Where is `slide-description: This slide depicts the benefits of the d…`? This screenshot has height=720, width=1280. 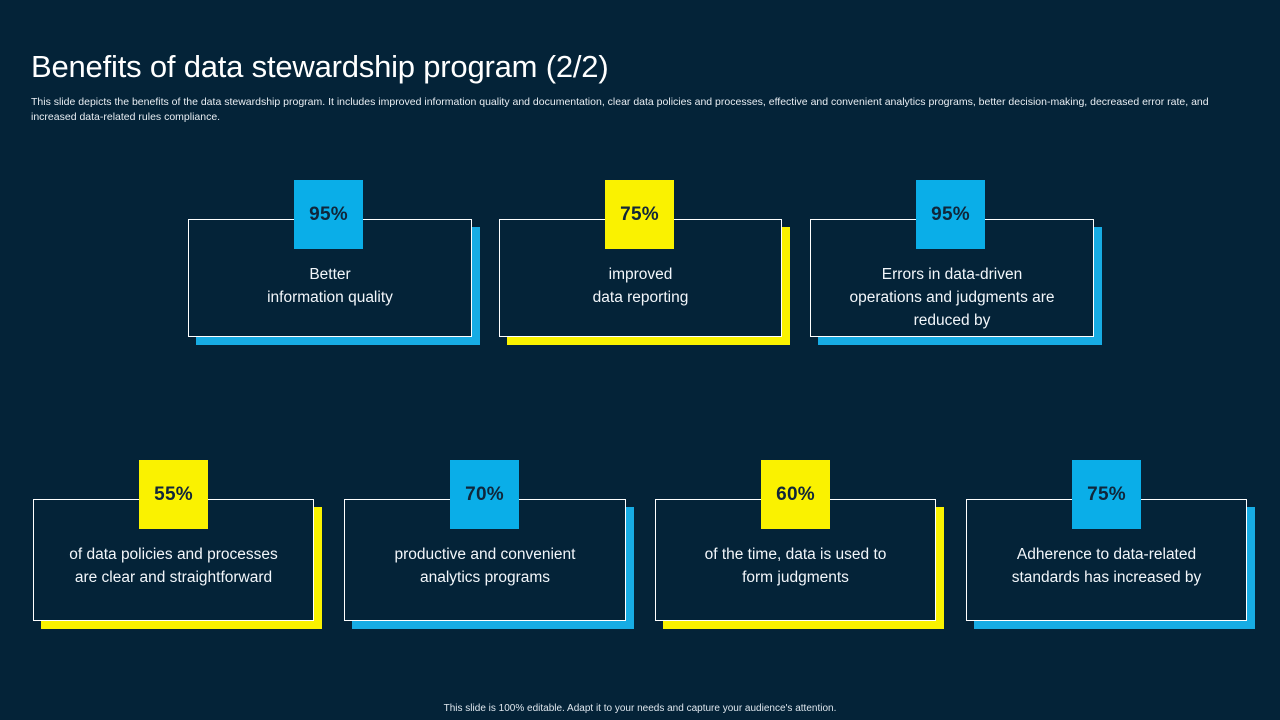 slide-description: This slide depicts the benefits of the d… is located at coordinates (620, 109).